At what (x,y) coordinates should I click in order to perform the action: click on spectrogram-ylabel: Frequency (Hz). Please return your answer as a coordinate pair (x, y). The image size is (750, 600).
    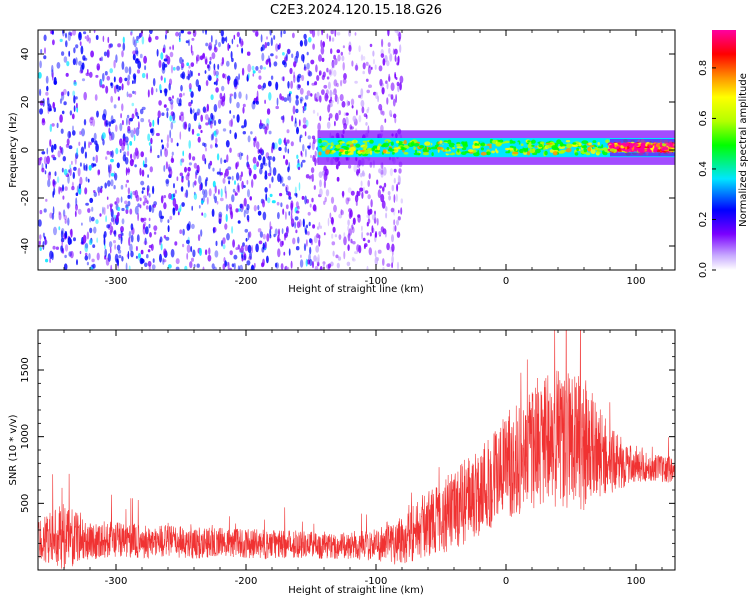
    Looking at the image, I should click on (13, 150).